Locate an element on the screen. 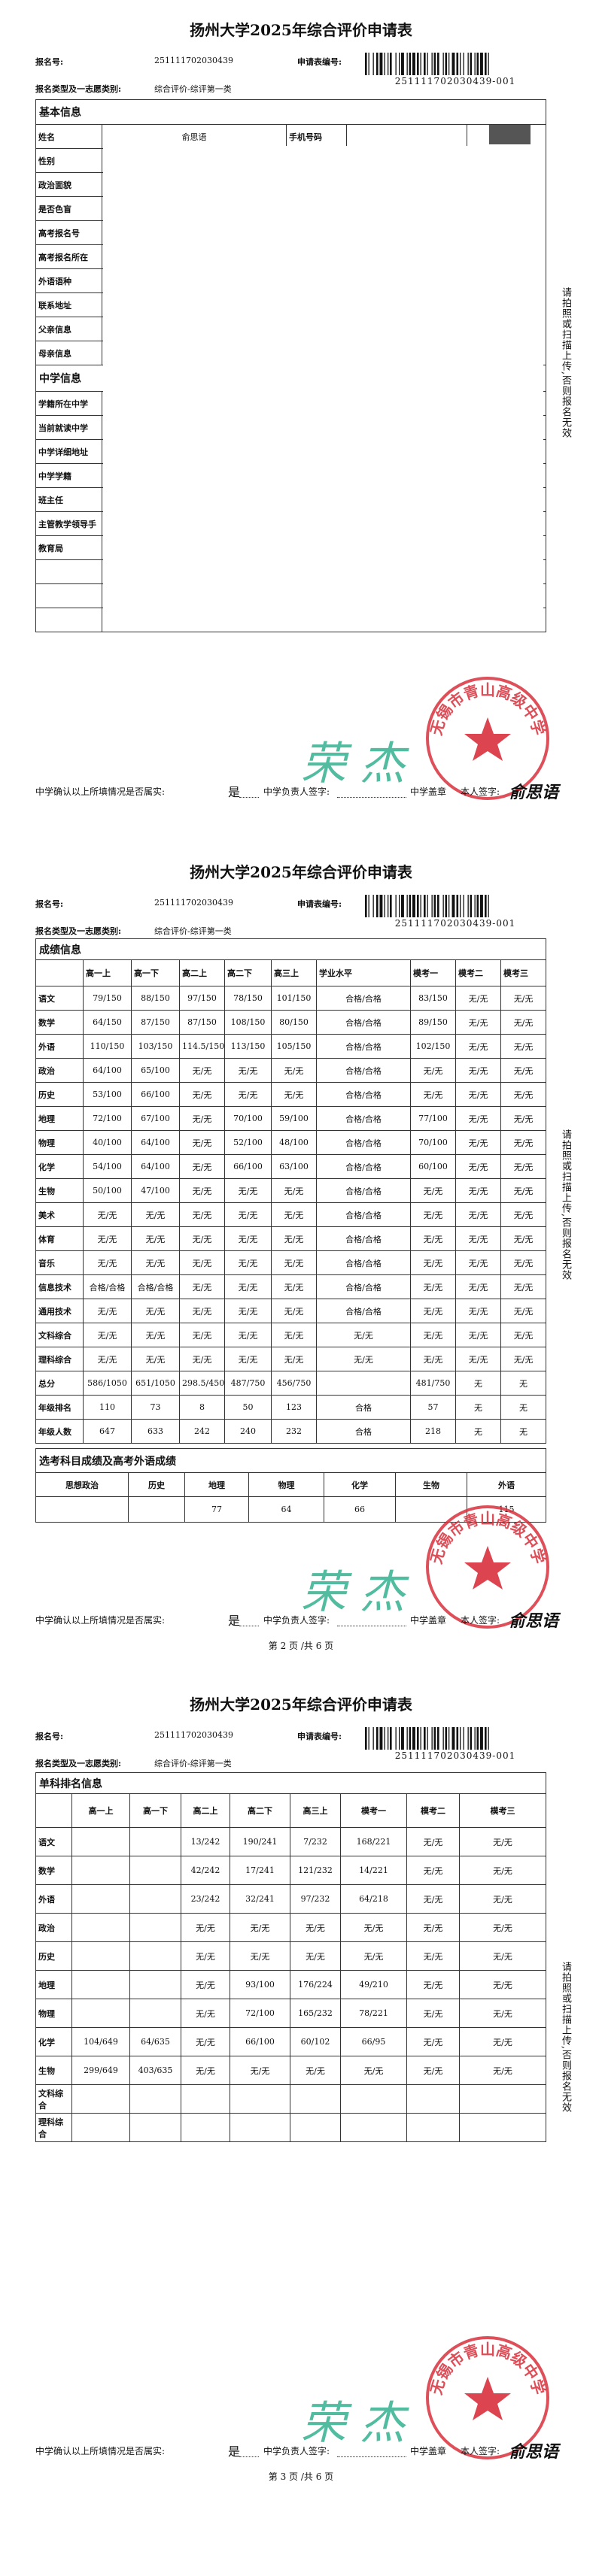  table-row: 政治 无/无 无/无 无/无 无/无 无/无 无/无 is located at coordinates (291, 1927).